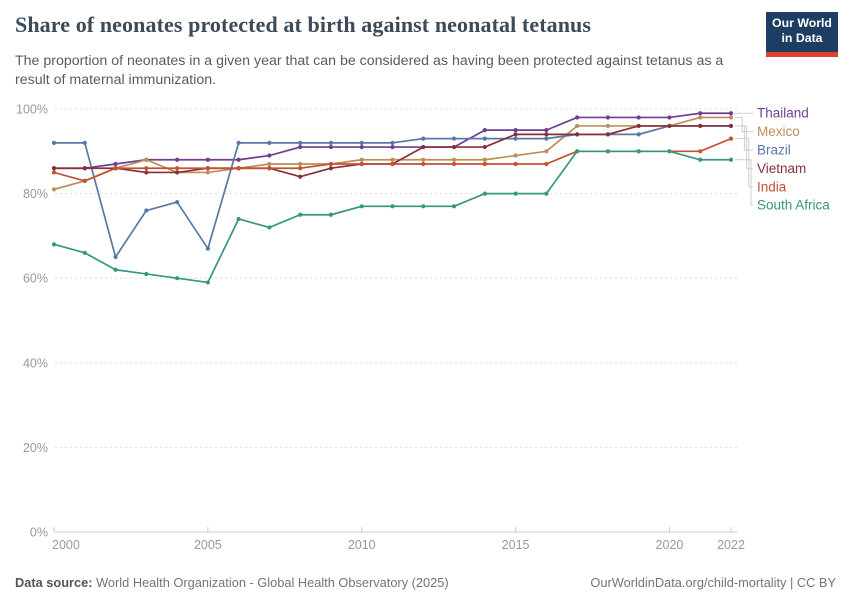  Describe the element at coordinates (177, 278) in the screenshot. I see `point-south-africa-2004` at that location.